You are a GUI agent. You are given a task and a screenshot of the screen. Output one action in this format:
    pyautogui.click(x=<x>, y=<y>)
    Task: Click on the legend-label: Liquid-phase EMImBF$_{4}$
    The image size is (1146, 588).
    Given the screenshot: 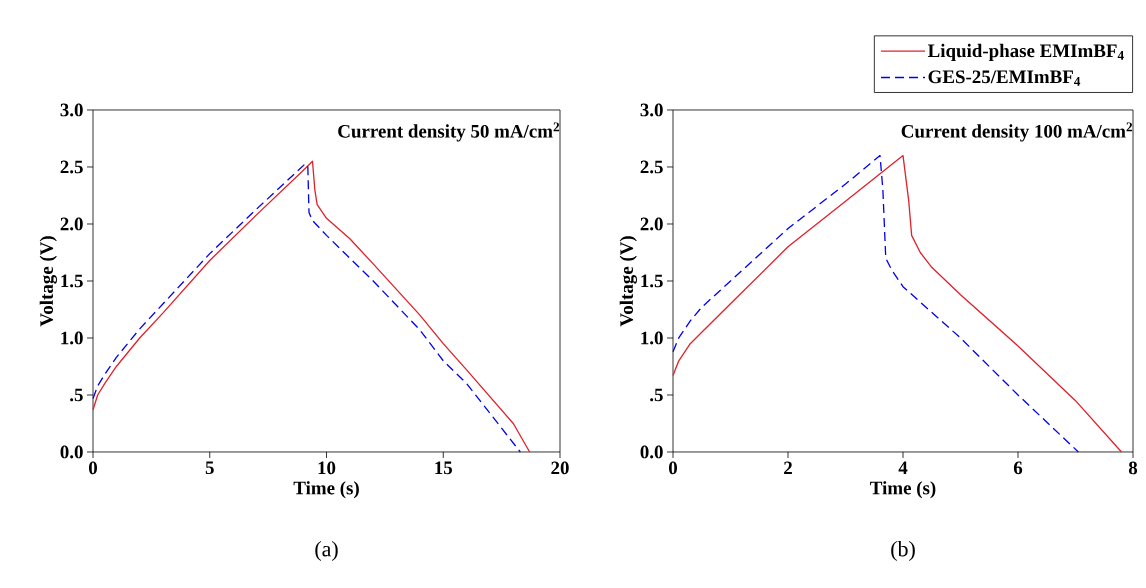 What is the action you would take?
    pyautogui.click(x=1025, y=52)
    